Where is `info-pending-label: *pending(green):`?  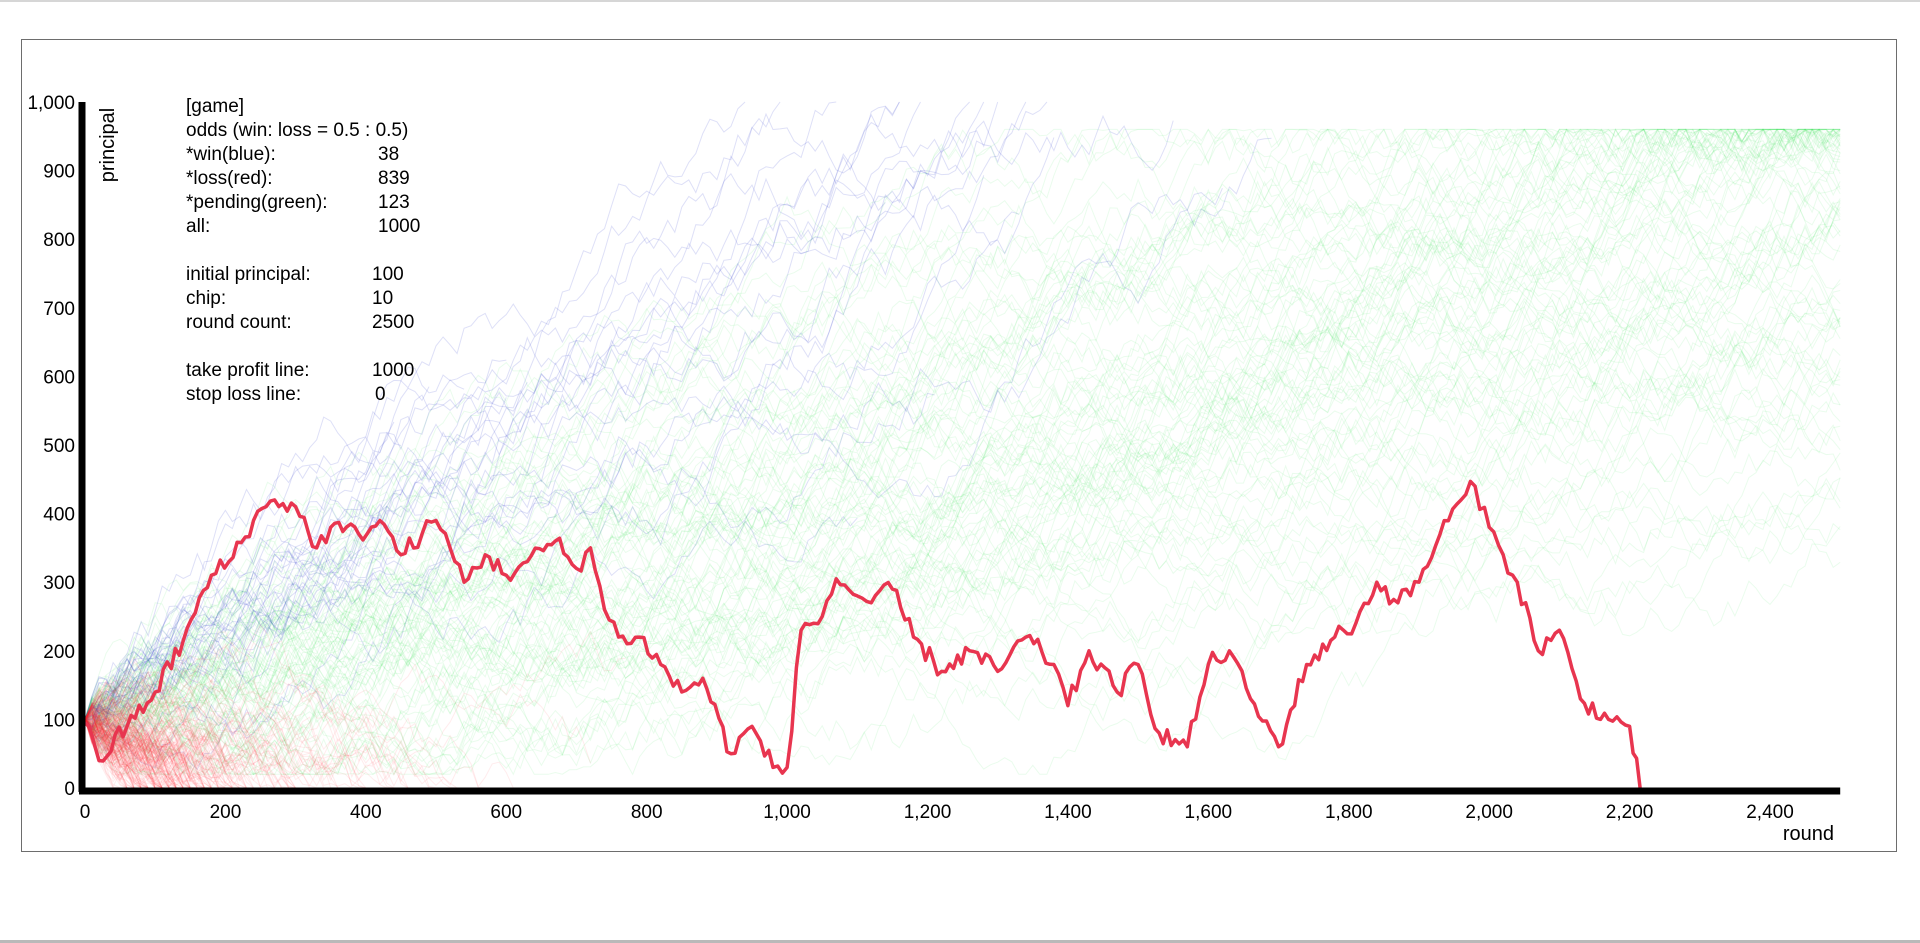
info-pending-label: *pending(green): is located at coordinates (257, 202).